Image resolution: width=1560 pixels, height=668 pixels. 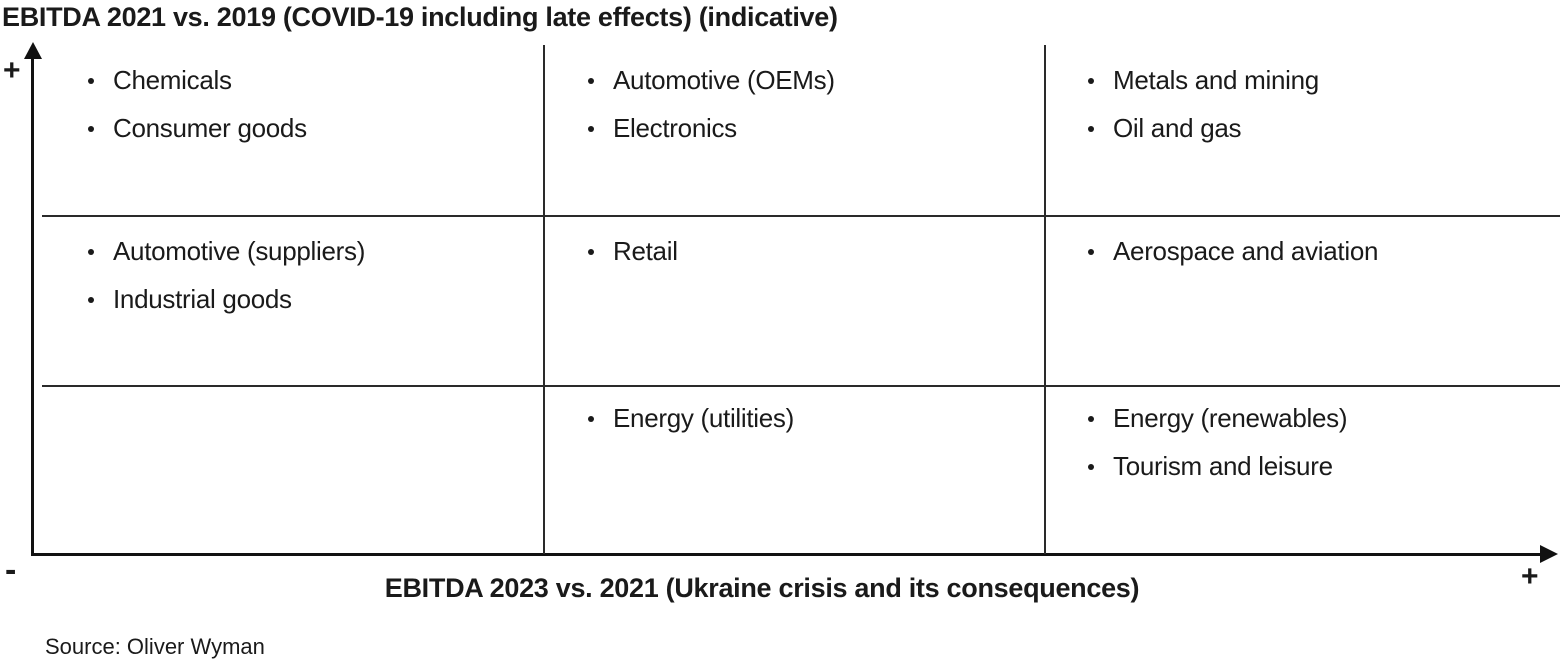 I want to click on industry-label: Oil and gas, so click(x=1177, y=127).